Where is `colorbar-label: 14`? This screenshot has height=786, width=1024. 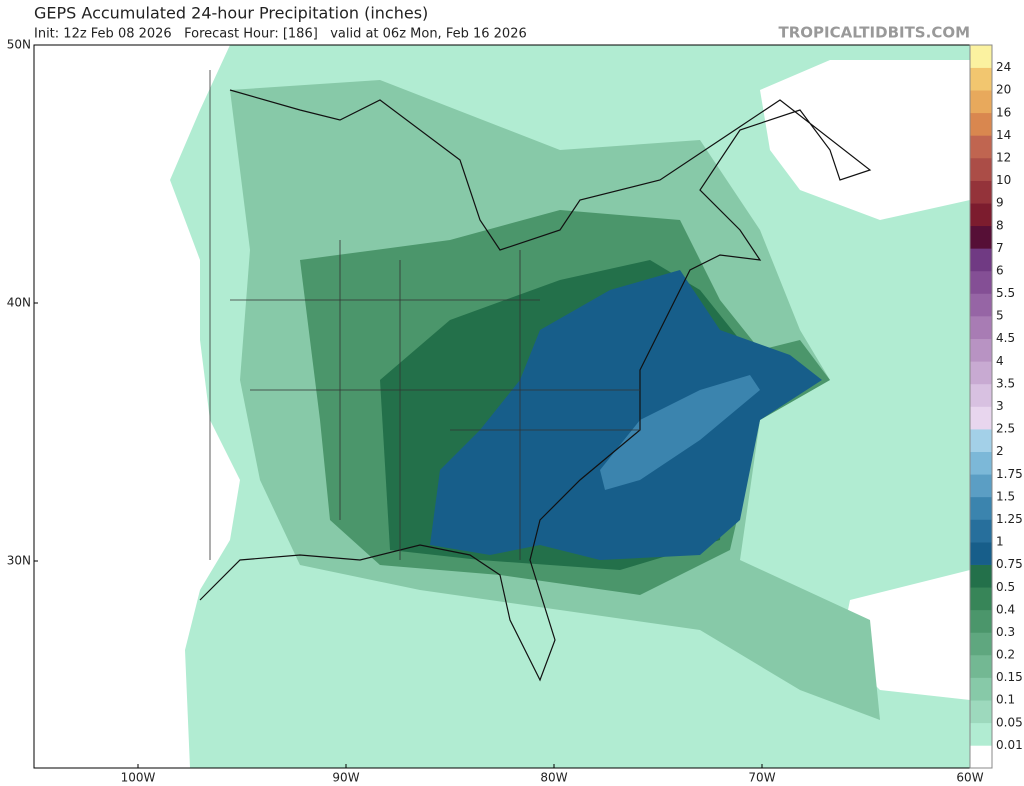
colorbar-label: 14 is located at coordinates (1003, 135).